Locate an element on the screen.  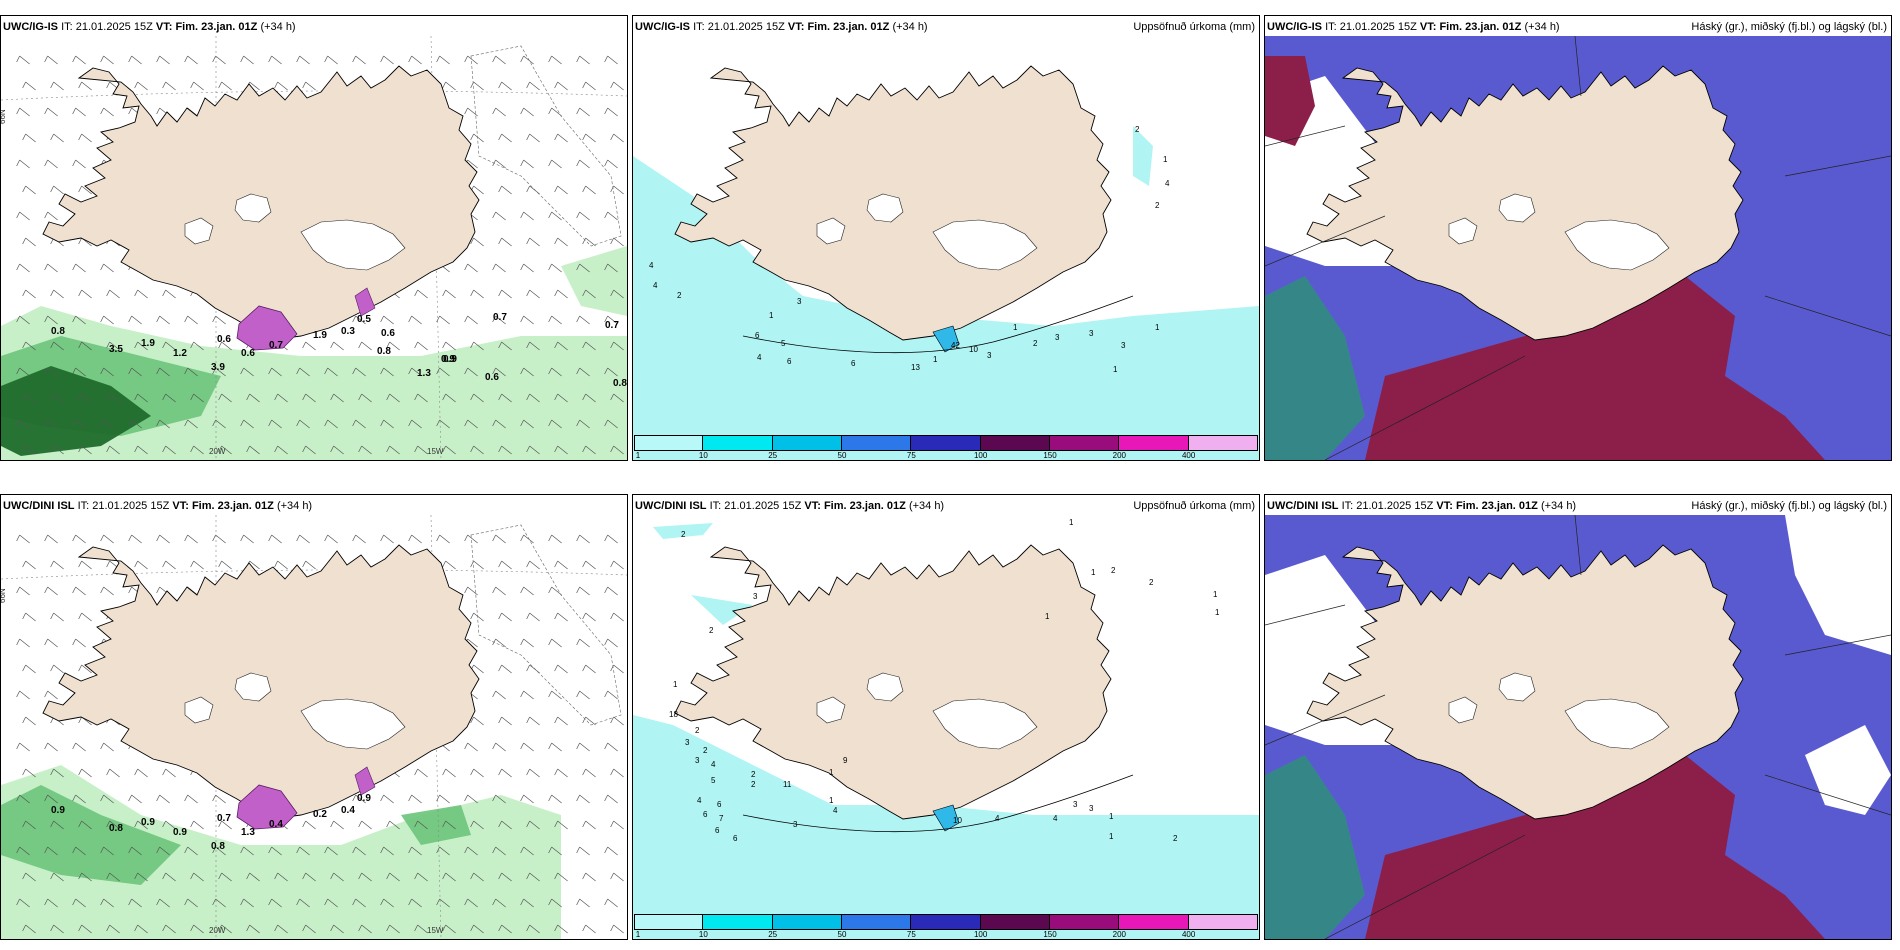
cloud-map is located at coordinates (1578, 727).